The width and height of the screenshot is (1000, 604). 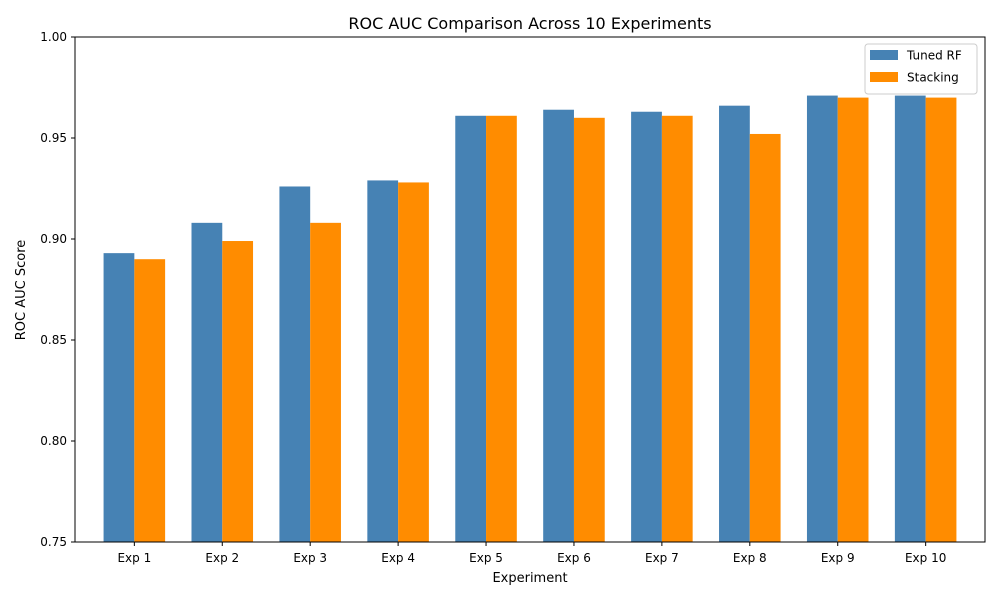 What do you see at coordinates (750, 558) in the screenshot?
I see `x-tick-label: Exp 8` at bounding box center [750, 558].